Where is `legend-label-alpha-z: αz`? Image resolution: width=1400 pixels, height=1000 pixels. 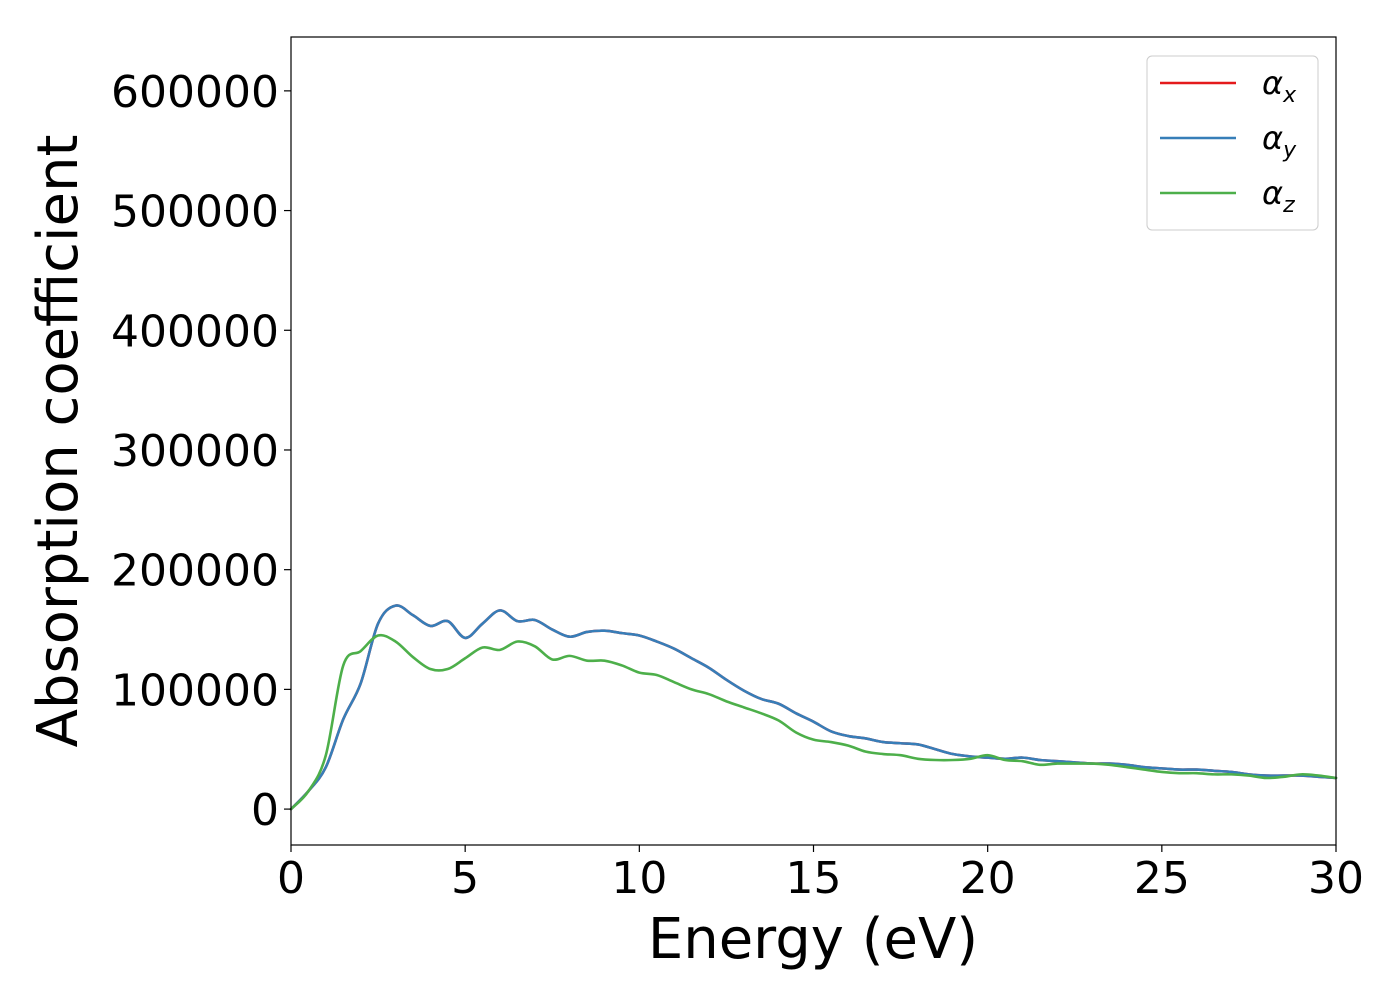
legend-label-alpha-z: αz is located at coordinates (1278, 196).